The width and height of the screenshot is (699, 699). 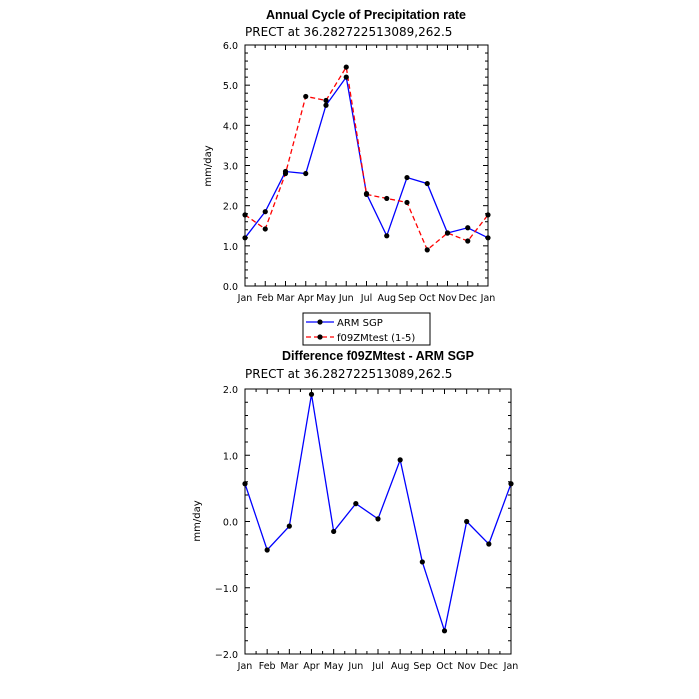 I want to click on y-tick-label: 4.0, so click(x=230, y=126).